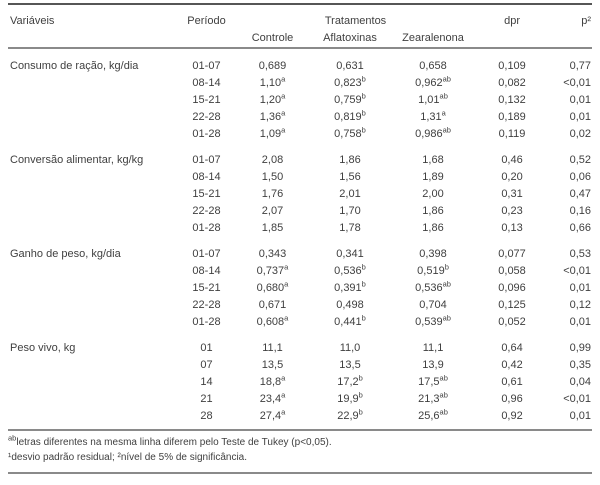 The width and height of the screenshot is (600, 485). Describe the element at coordinates (272, 228) in the screenshot. I see `controle-cell: 1,85` at that location.